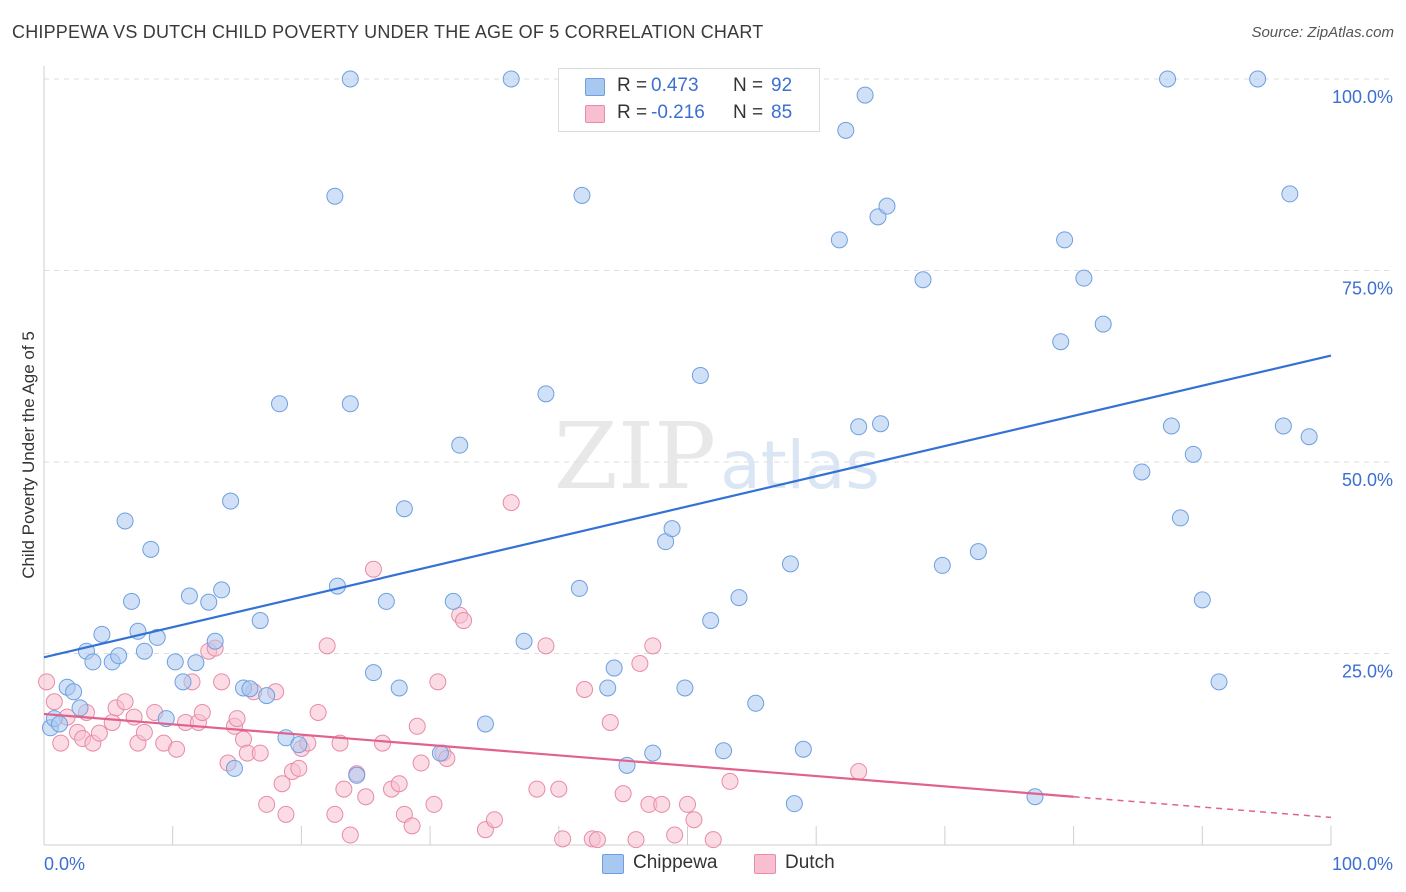 This screenshot has width=1406, height=892. I want to click on dutch-trend-line-extension, so click(1202, 807).